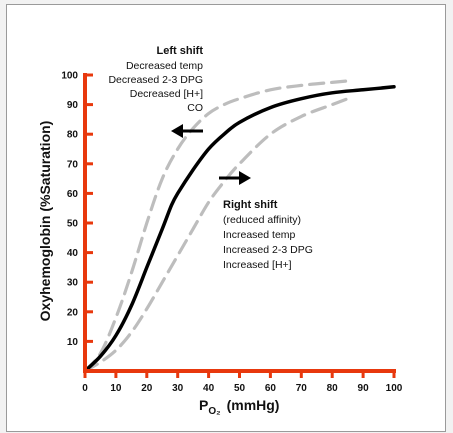  I want to click on x-tick-label-60: 60, so click(271, 388).